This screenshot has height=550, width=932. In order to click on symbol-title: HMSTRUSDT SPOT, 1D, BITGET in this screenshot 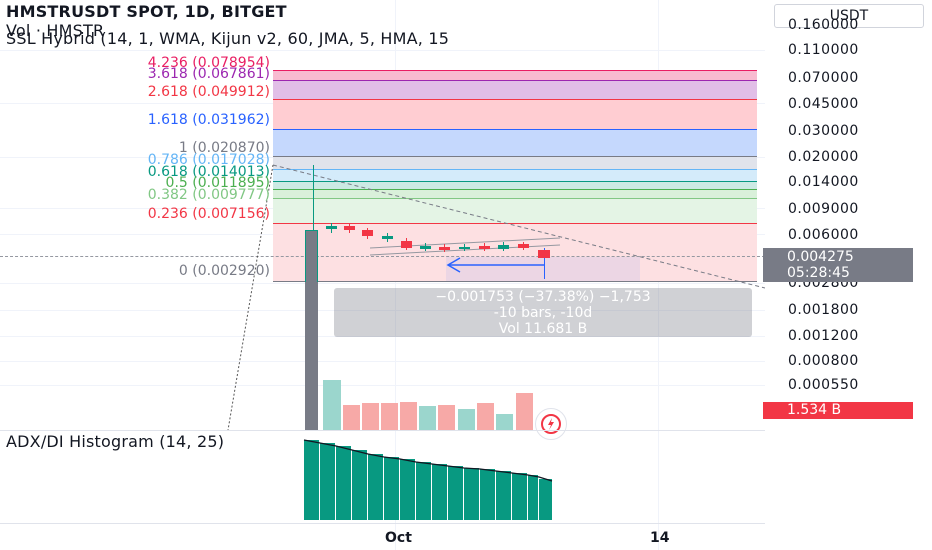, I will do `click(146, 11)`.